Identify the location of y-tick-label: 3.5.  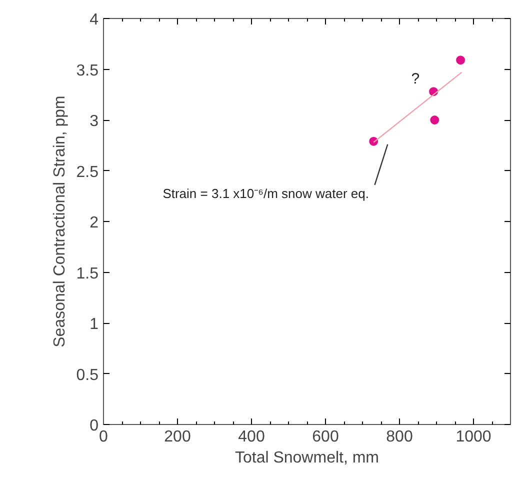
(87, 71).